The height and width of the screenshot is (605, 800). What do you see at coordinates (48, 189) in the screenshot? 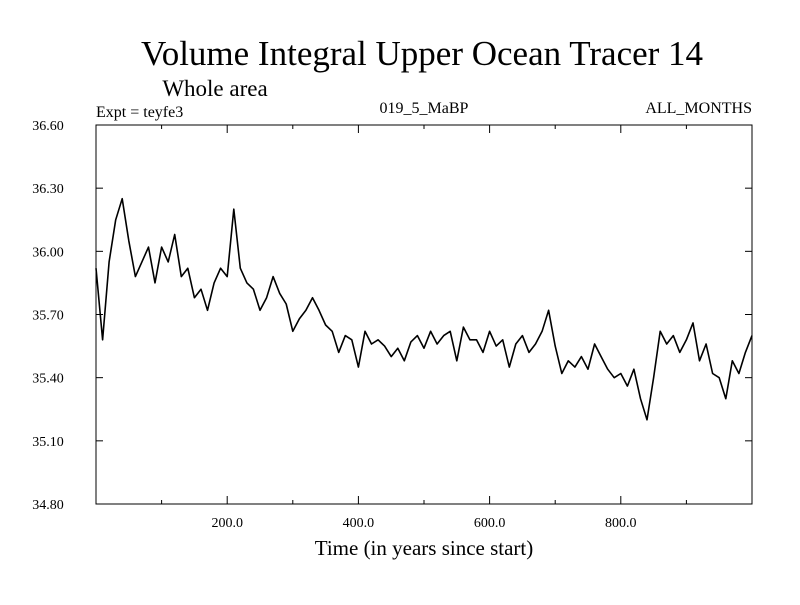
I see `y-tick-label-5: 36.30` at bounding box center [48, 189].